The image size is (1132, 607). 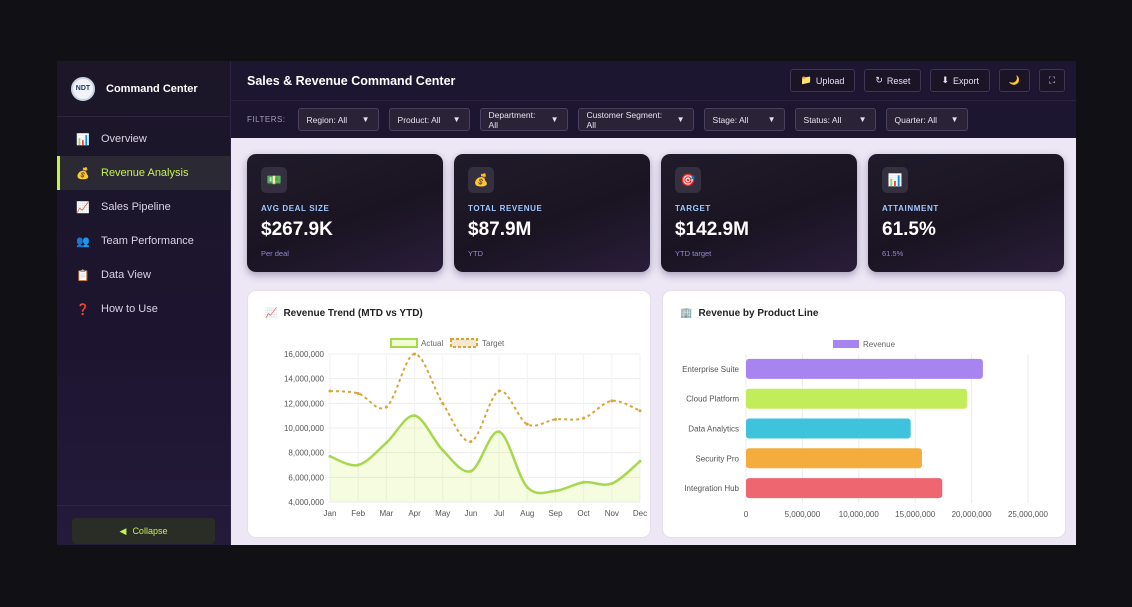 What do you see at coordinates (83, 275) in the screenshot?
I see `clipboard-icon: 📋` at bounding box center [83, 275].